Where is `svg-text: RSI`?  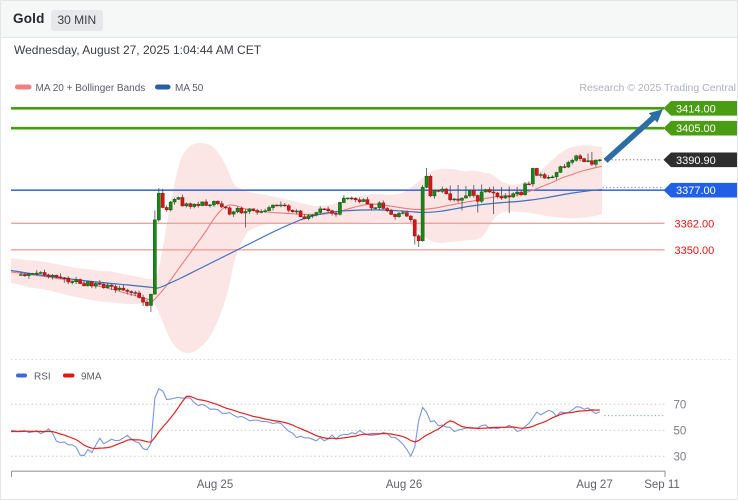 svg-text: RSI is located at coordinates (42, 377).